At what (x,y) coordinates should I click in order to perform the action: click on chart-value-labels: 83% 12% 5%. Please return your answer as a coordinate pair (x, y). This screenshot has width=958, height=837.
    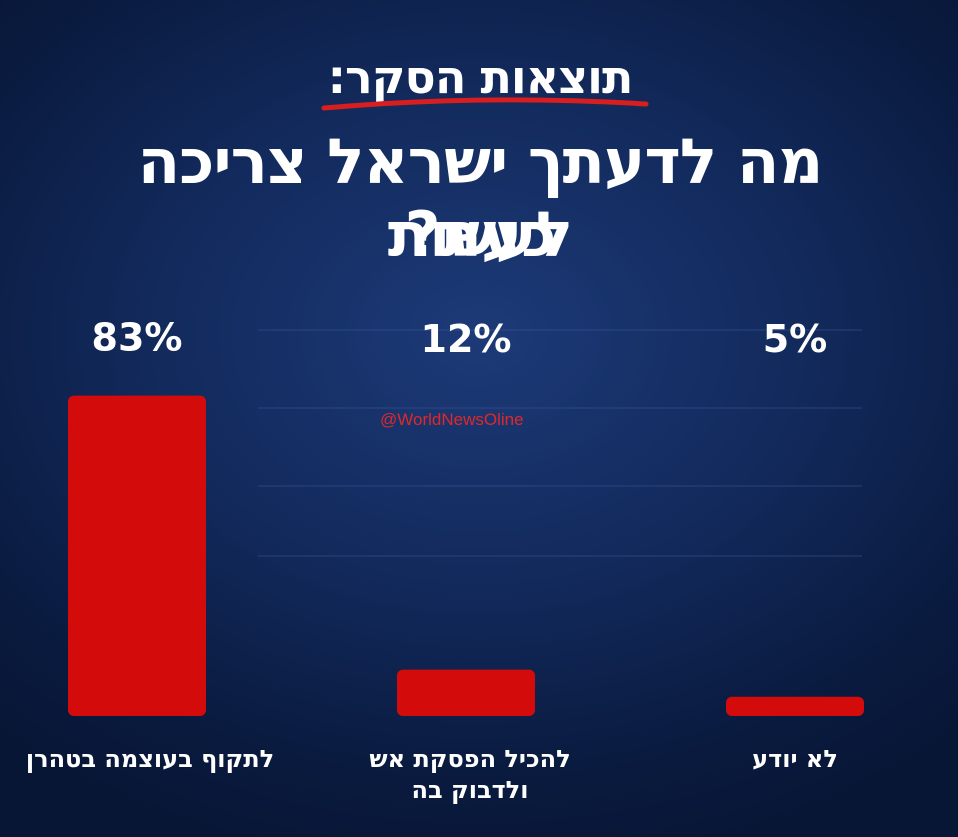
    Looking at the image, I should click on (460, 338).